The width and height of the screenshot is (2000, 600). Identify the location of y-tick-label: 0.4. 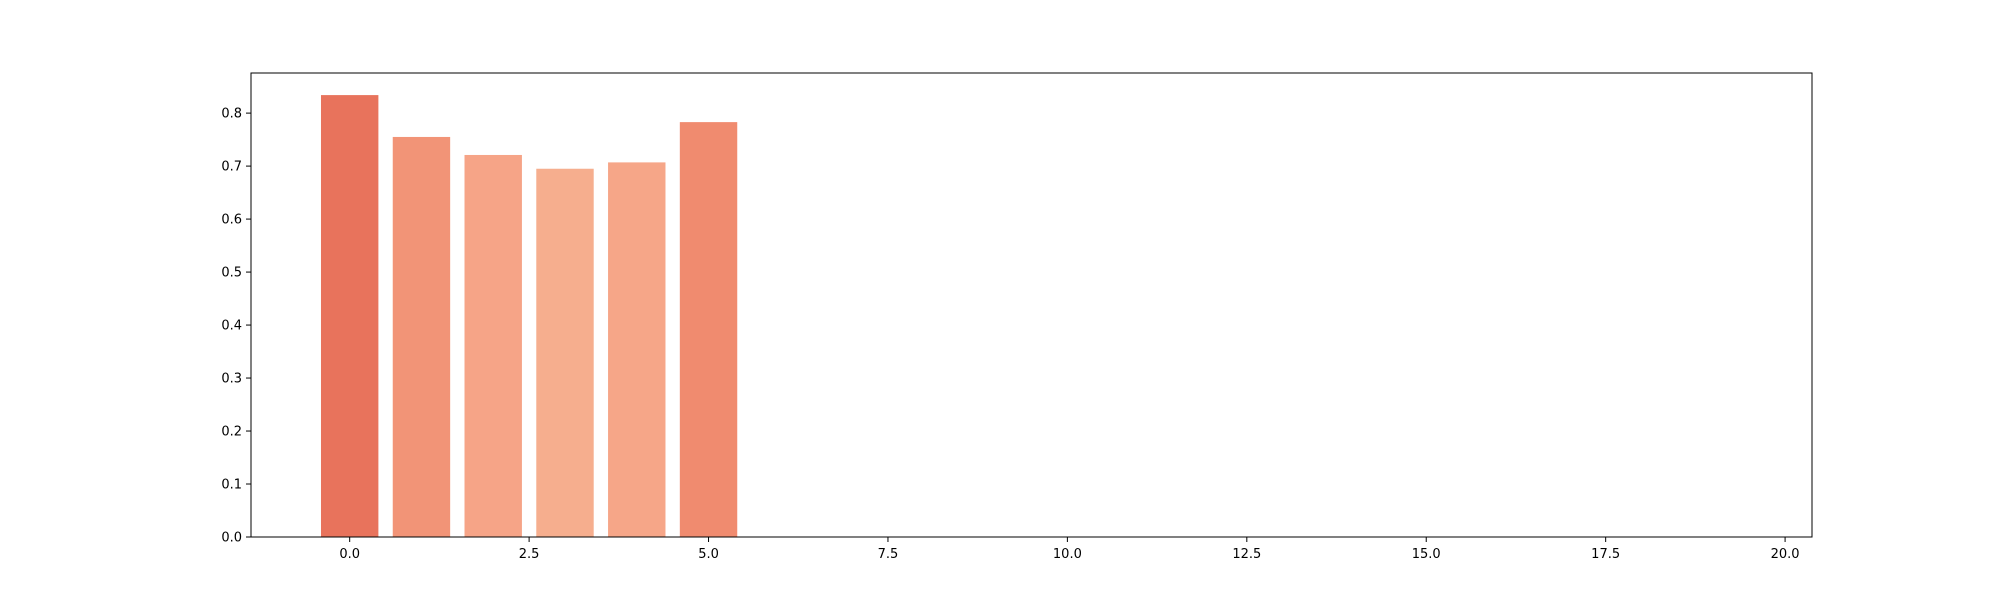
(231, 326).